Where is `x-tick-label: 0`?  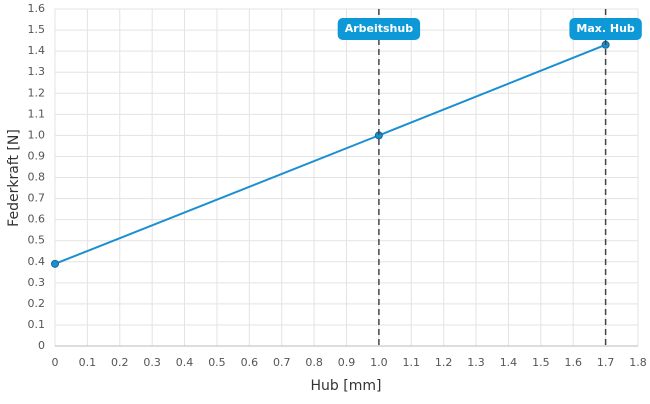
x-tick-label: 0 is located at coordinates (55, 362).